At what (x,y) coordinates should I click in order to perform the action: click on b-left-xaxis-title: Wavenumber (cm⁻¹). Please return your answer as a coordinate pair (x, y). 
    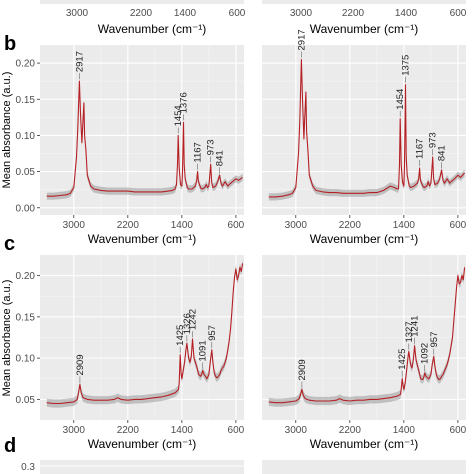
    Looking at the image, I should click on (142, 239).